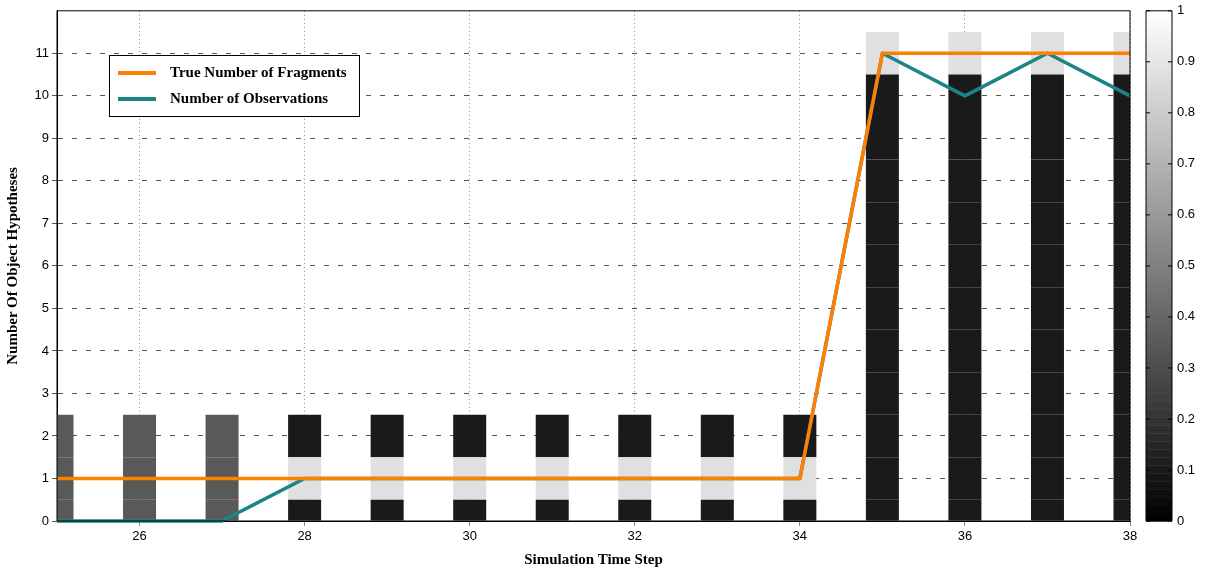  I want to click on color-bar-label: 0.8, so click(1186, 112).